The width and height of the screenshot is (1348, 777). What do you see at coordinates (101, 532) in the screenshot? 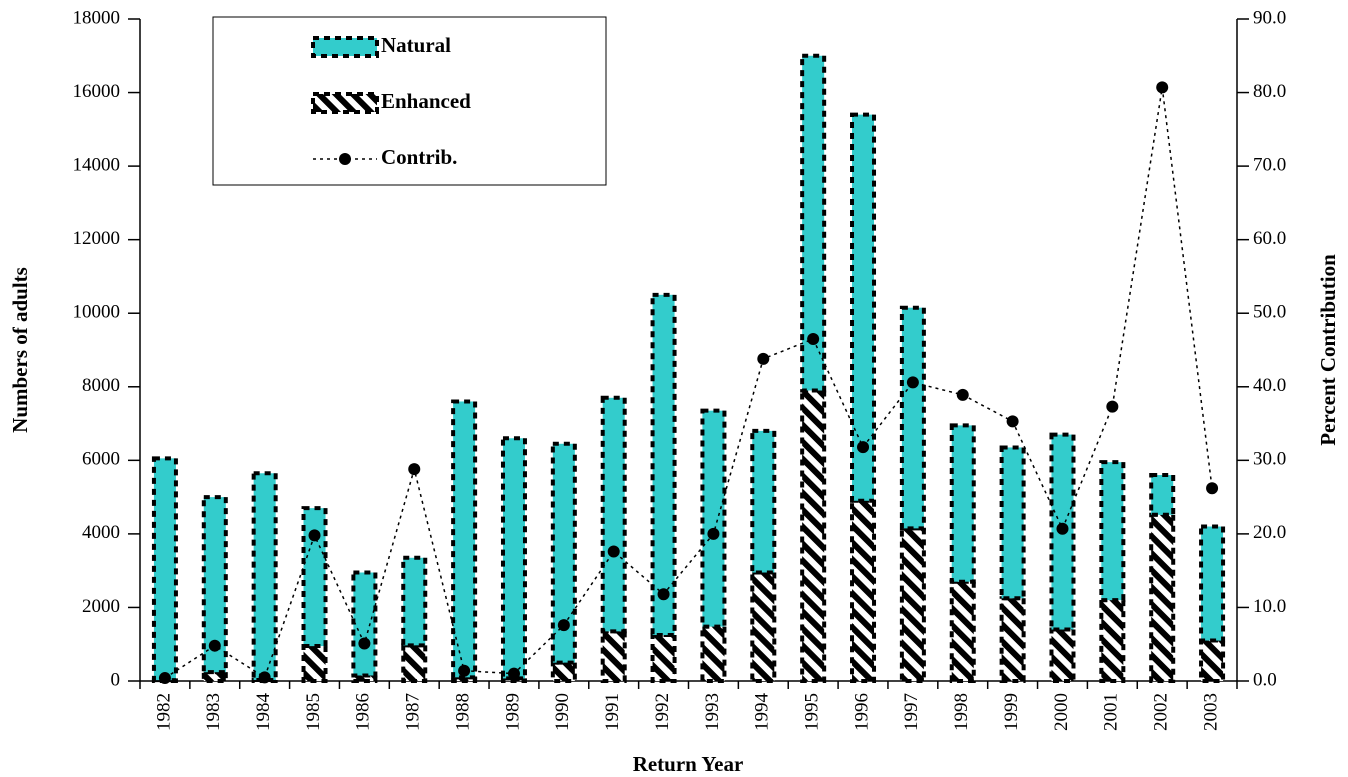
I see `y-tick-label: 4000` at bounding box center [101, 532].